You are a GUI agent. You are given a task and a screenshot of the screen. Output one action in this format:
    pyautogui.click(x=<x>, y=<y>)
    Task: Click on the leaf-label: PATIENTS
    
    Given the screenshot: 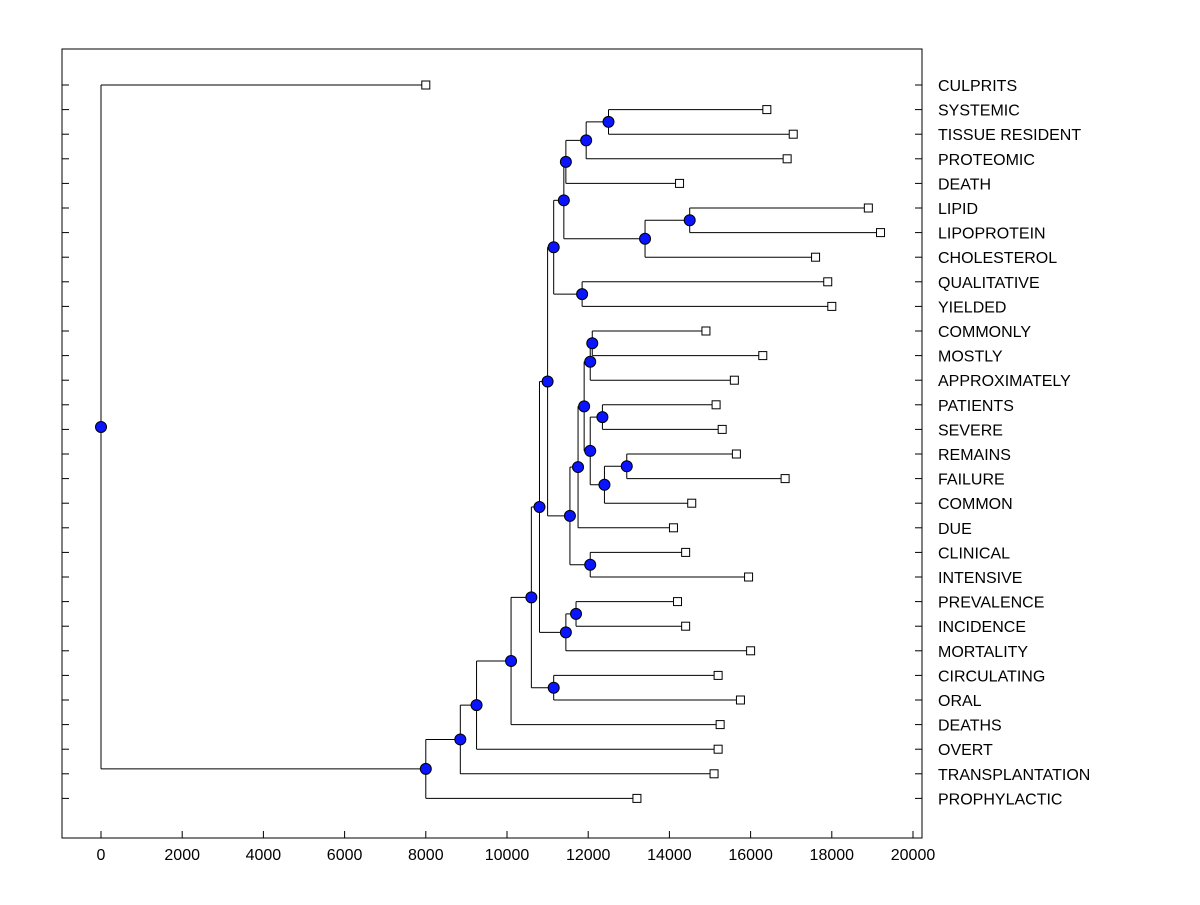 What is the action you would take?
    pyautogui.click(x=976, y=406)
    